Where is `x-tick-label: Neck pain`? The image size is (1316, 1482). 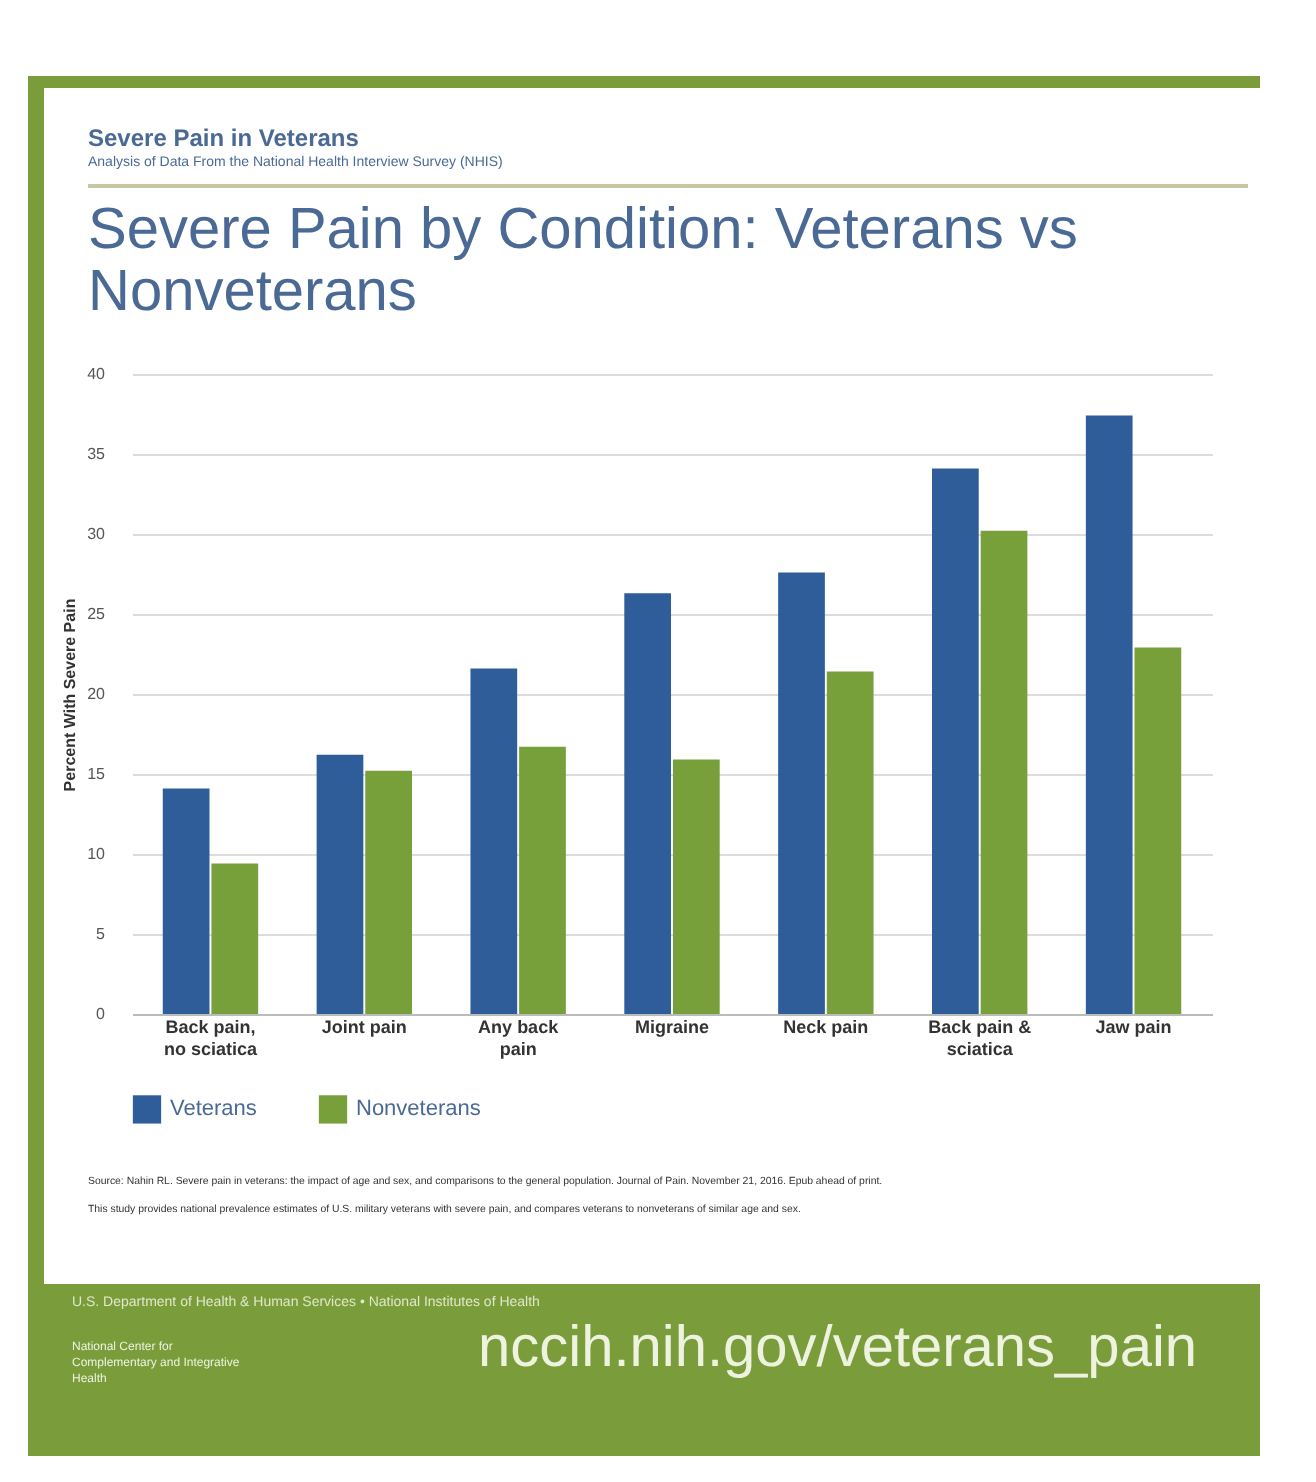
x-tick-label: Neck pain is located at coordinates (826, 1027).